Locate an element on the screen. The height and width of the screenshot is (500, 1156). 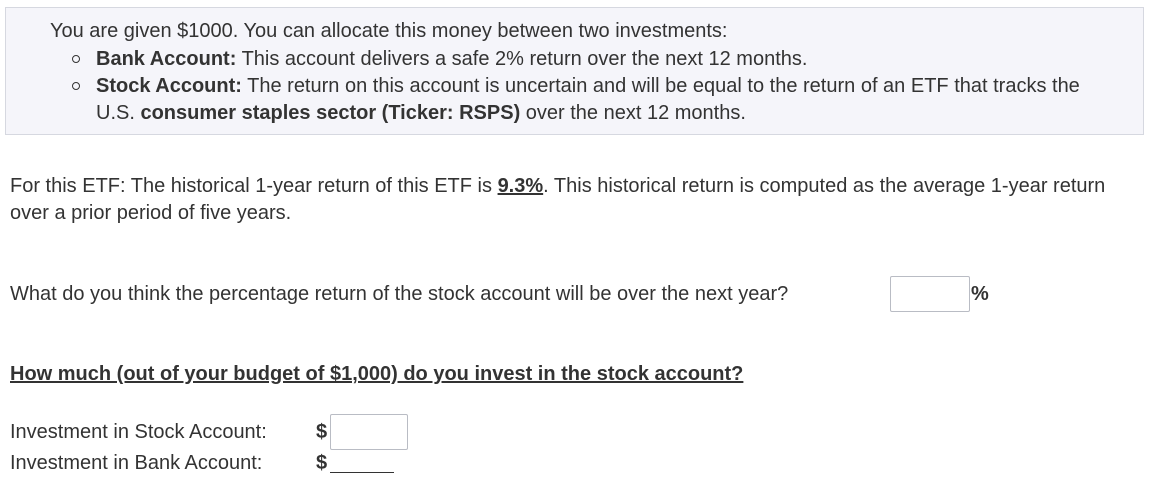
percent-unit: % is located at coordinates (980, 294).